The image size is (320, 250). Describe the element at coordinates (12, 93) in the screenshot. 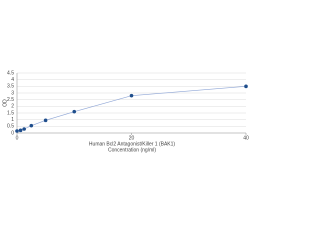

I see `y-tick-label: 3` at that location.